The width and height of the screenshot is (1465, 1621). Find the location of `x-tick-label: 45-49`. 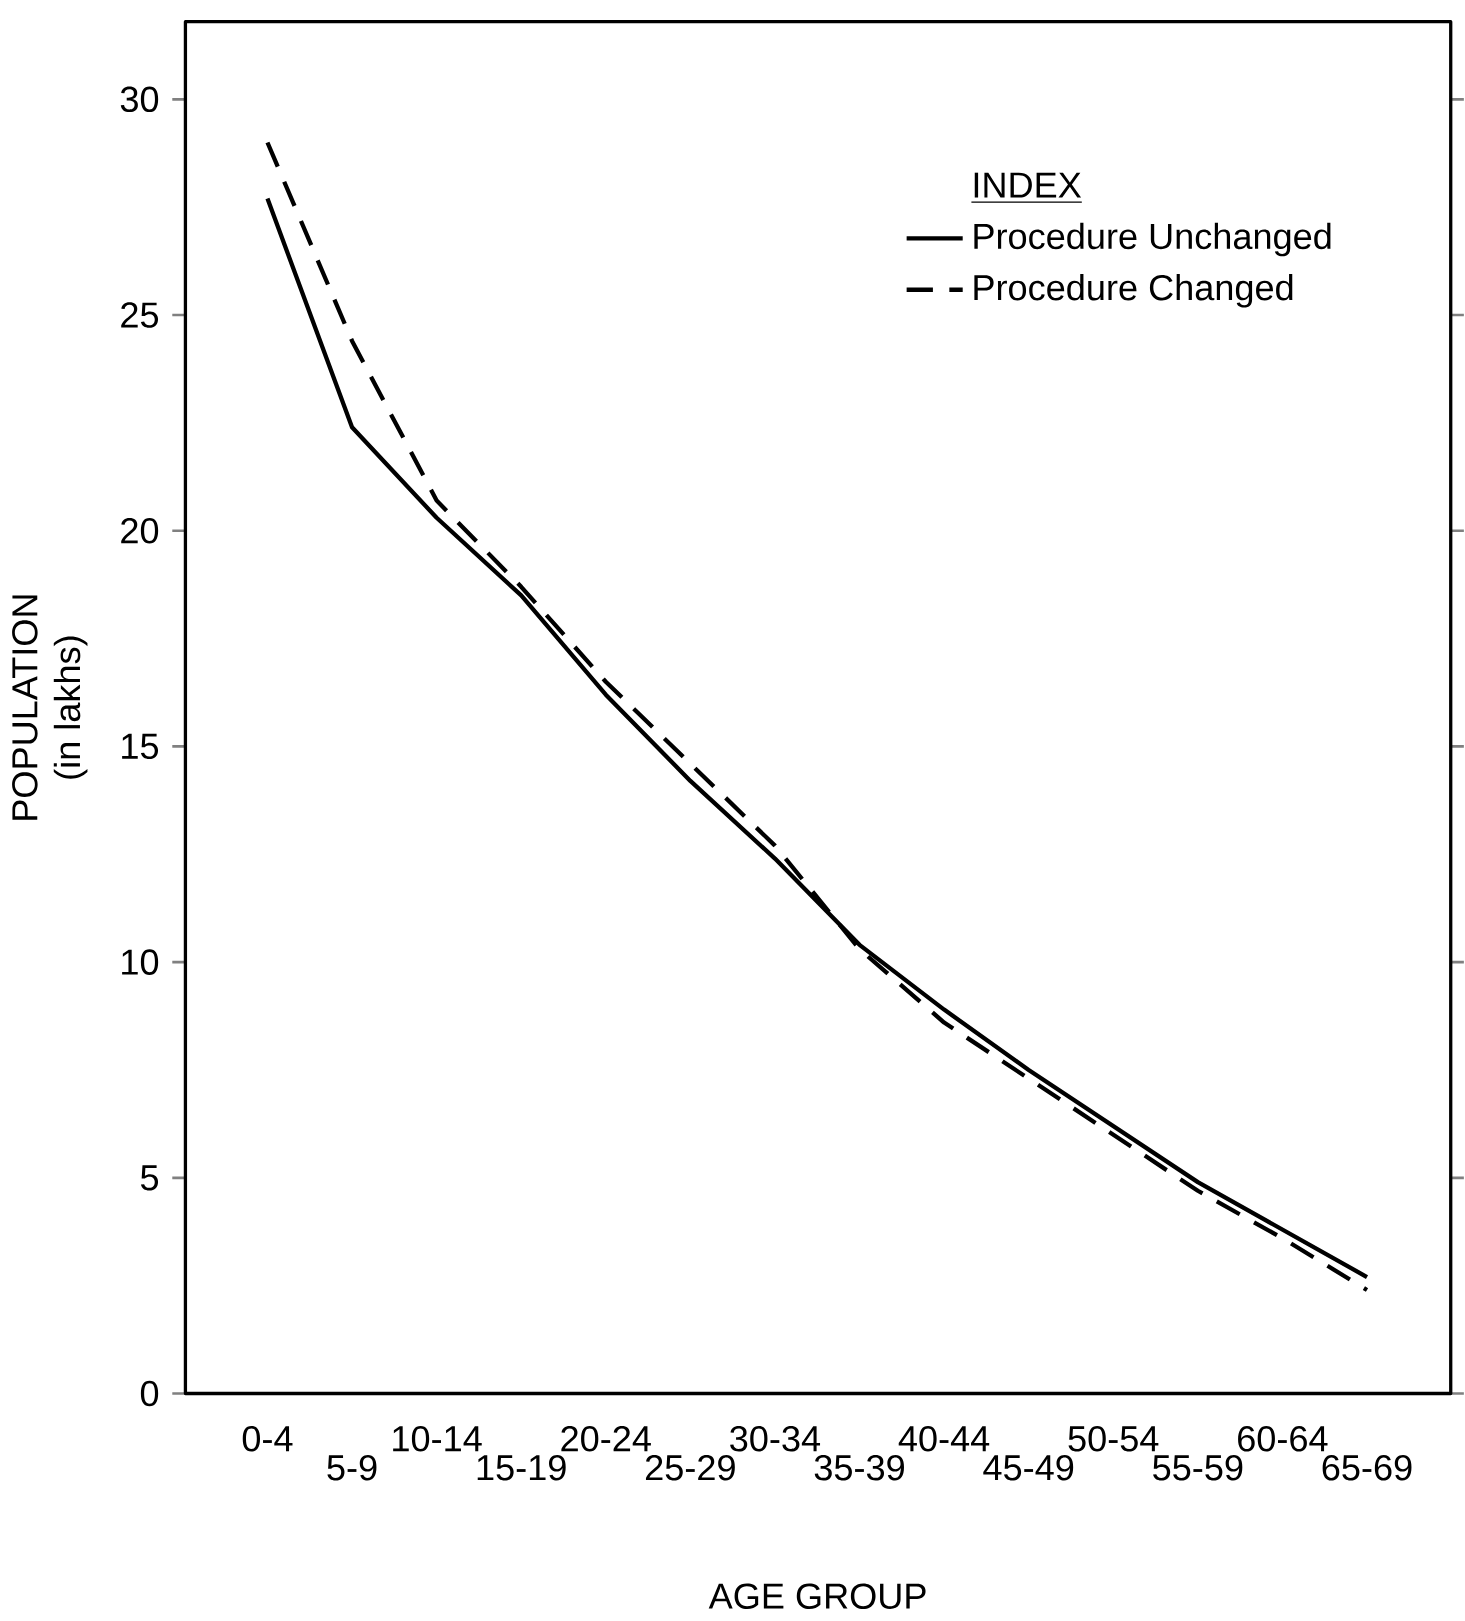

x-tick-label: 45-49 is located at coordinates (1028, 1467).